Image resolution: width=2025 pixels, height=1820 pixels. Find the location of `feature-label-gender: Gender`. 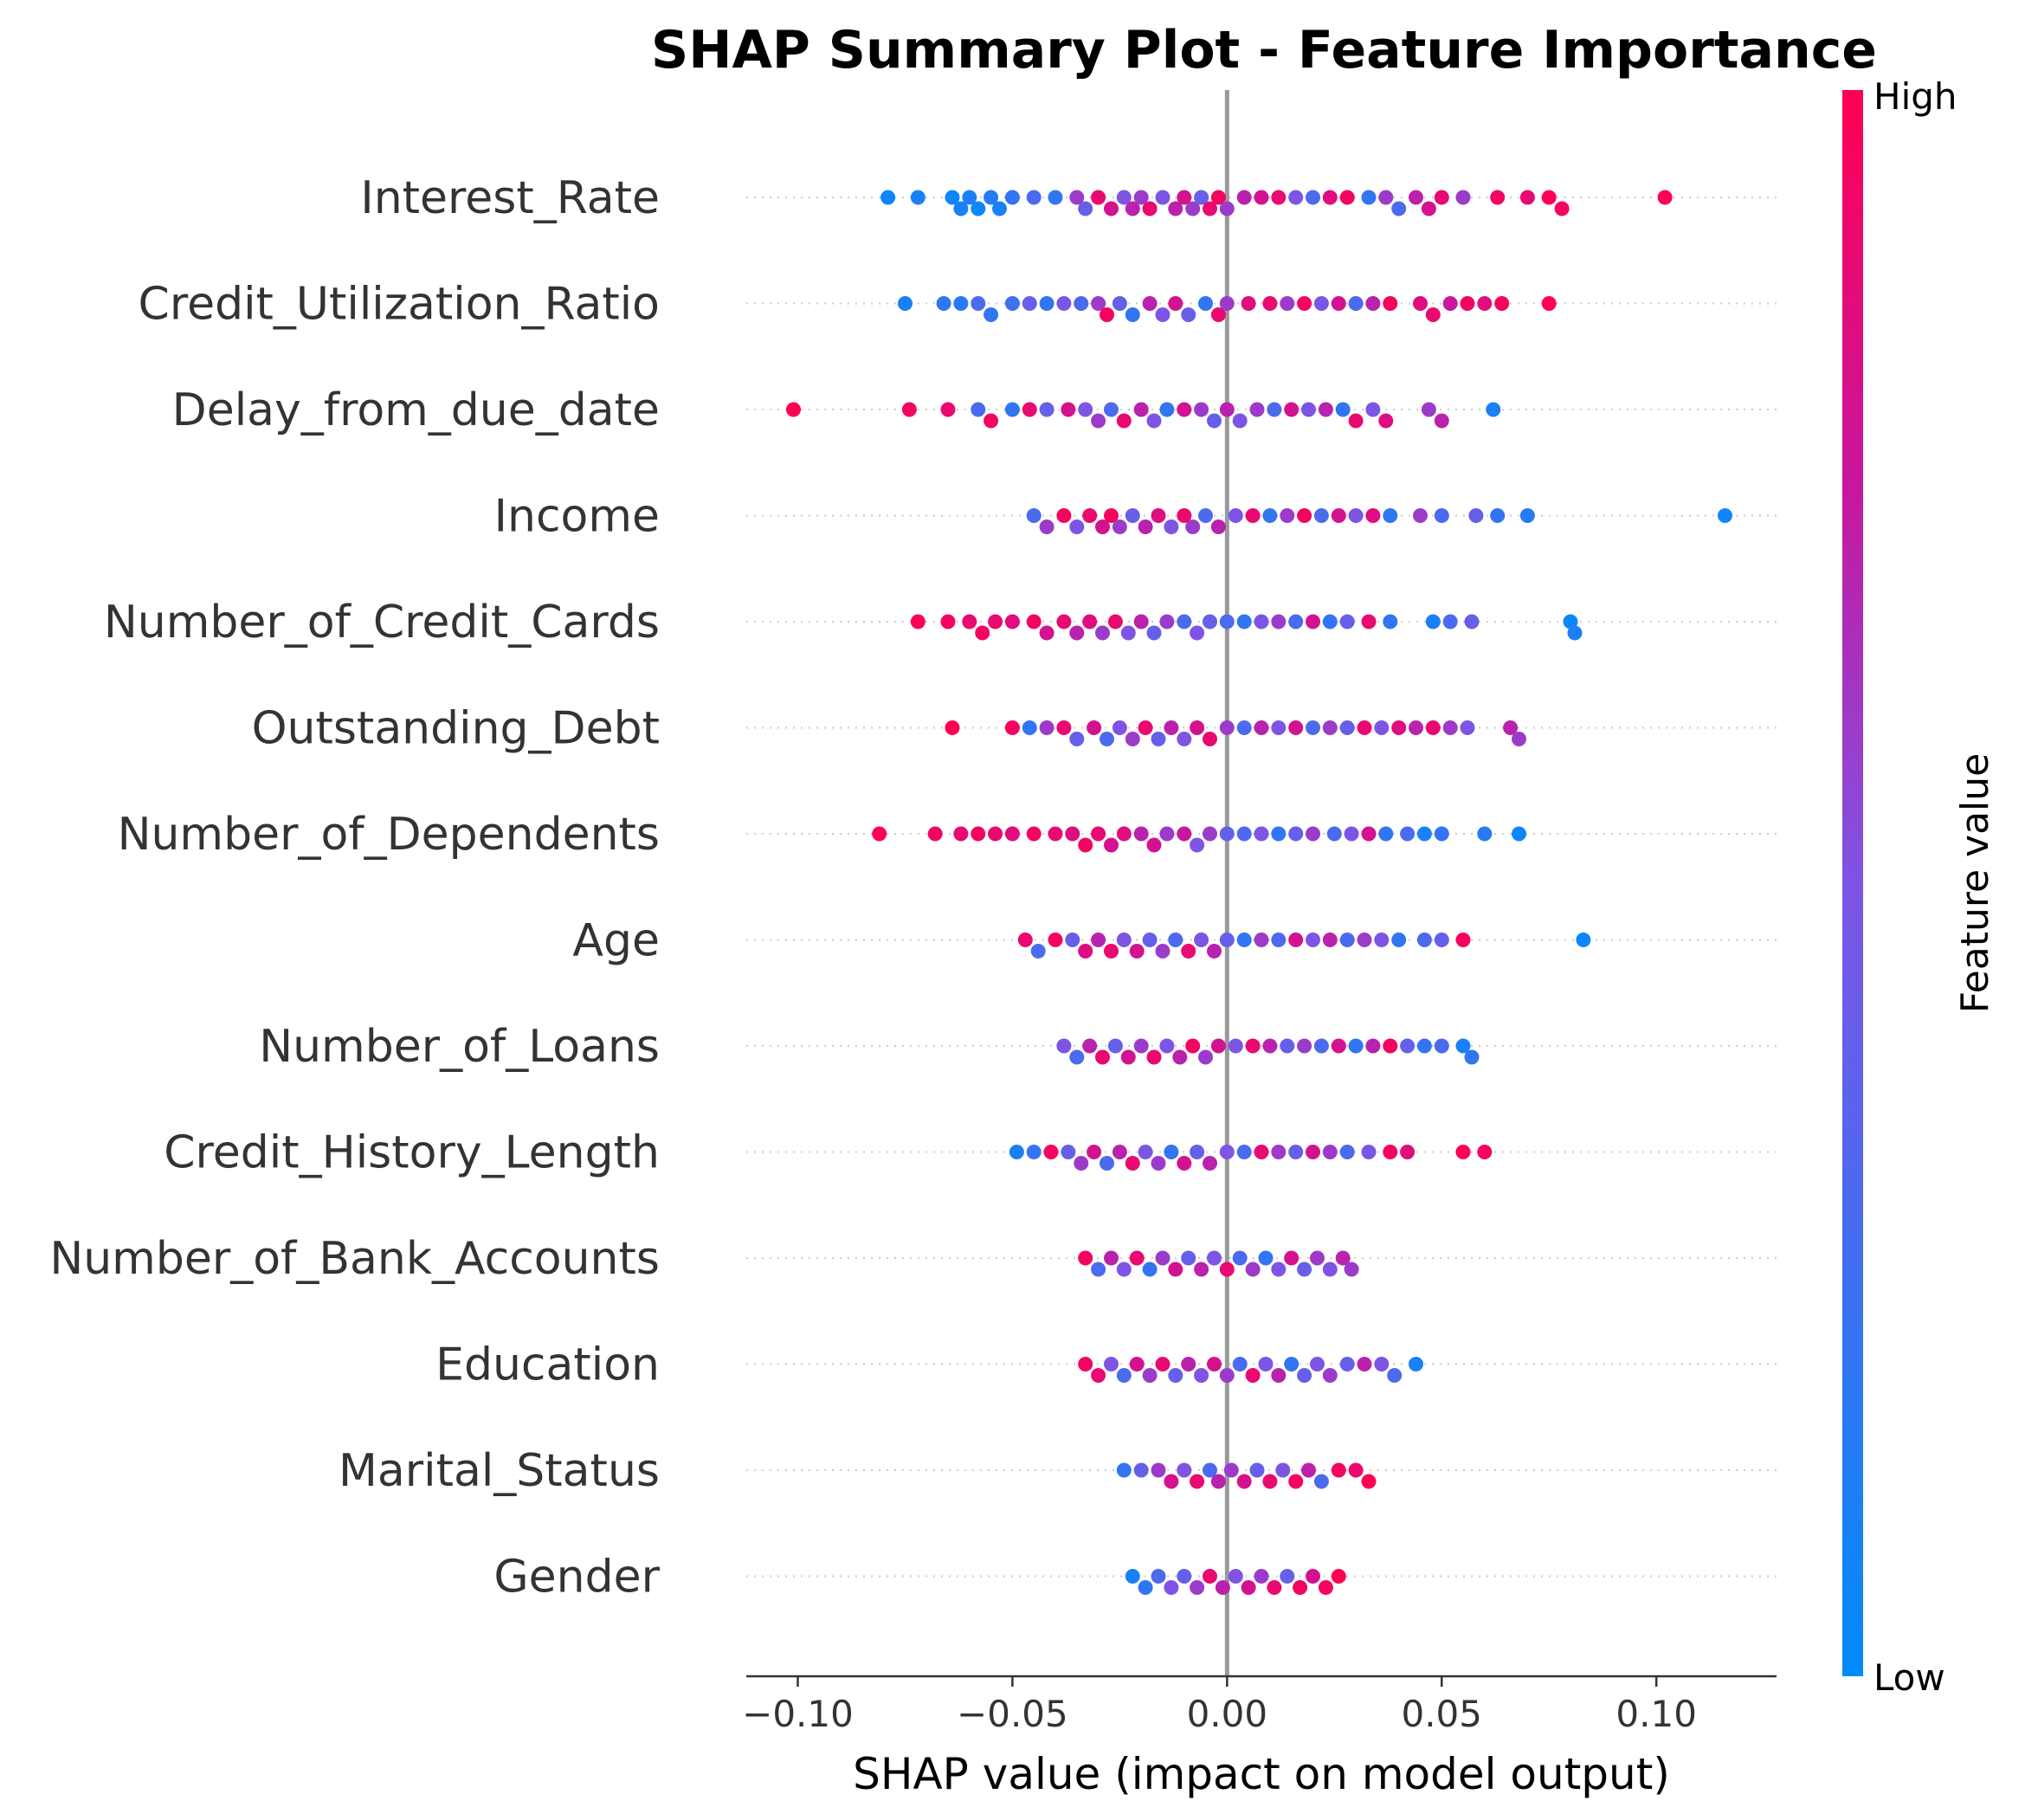

feature-label-gender: Gender is located at coordinates (576, 1578).